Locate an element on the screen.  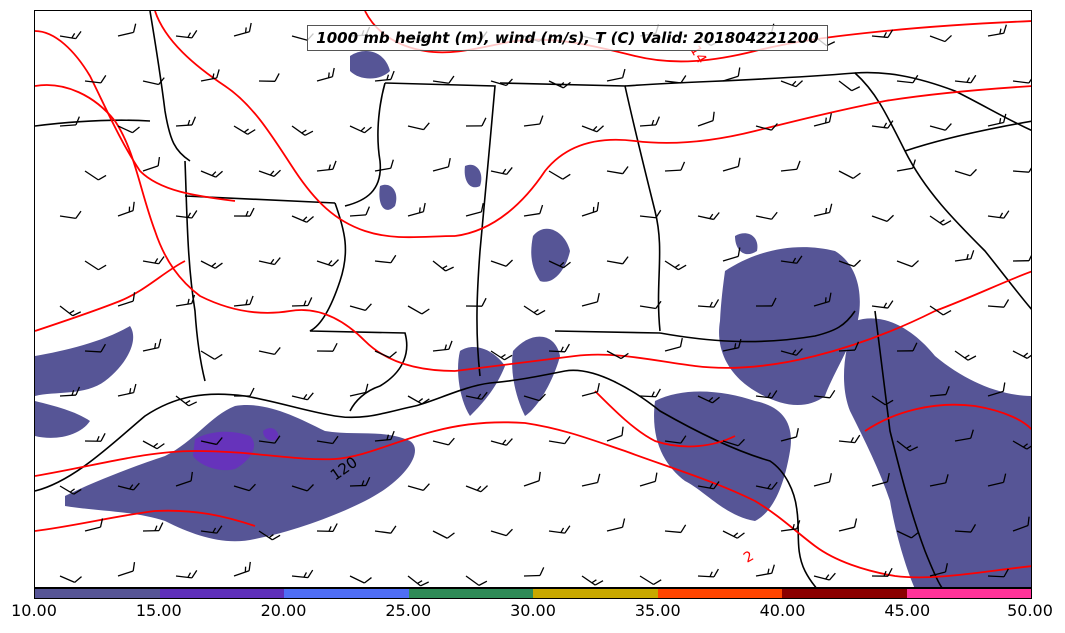
coast-florida-east is located at coordinates (908, 448).